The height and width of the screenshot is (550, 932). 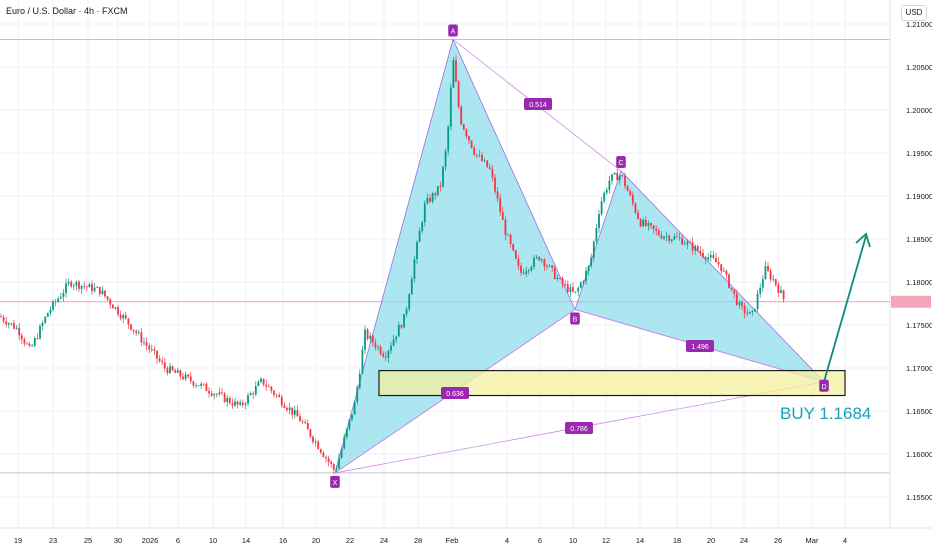 I want to click on x-tick-label: 12, so click(x=606, y=540).